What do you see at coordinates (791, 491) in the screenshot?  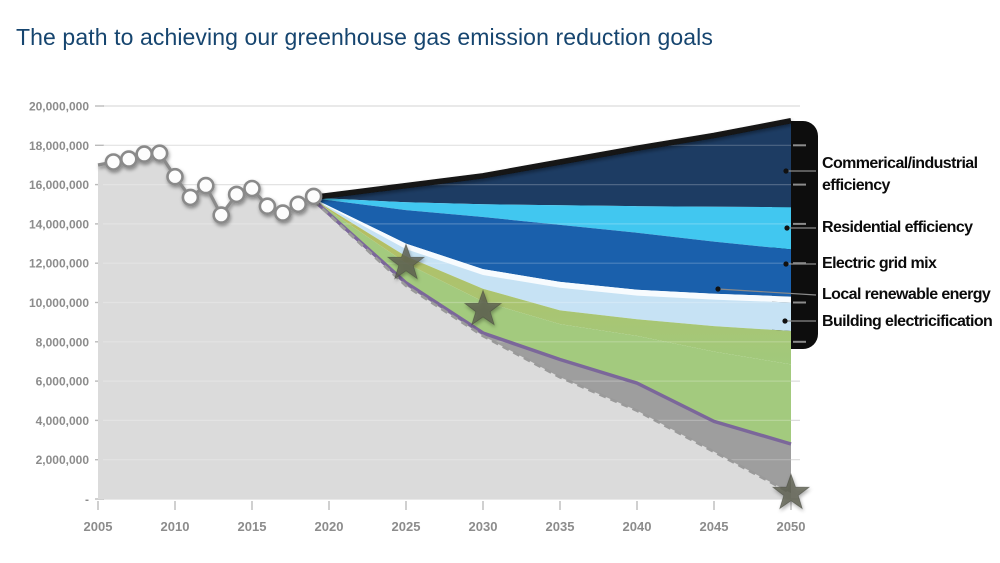 I see `target-star-2050` at bounding box center [791, 491].